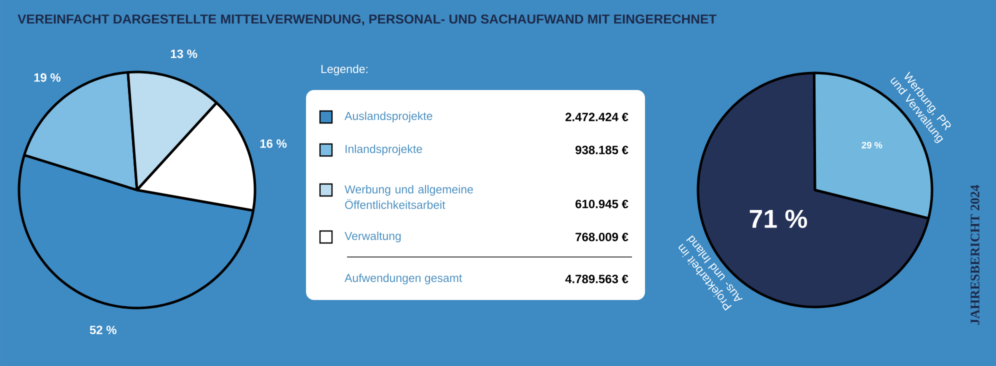 The image size is (996, 366). I want to click on legend-title: Legende:, so click(344, 70).